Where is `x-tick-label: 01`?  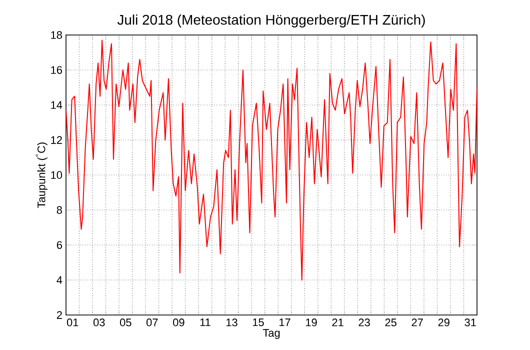 x-tick-label: 01 is located at coordinates (72, 322).